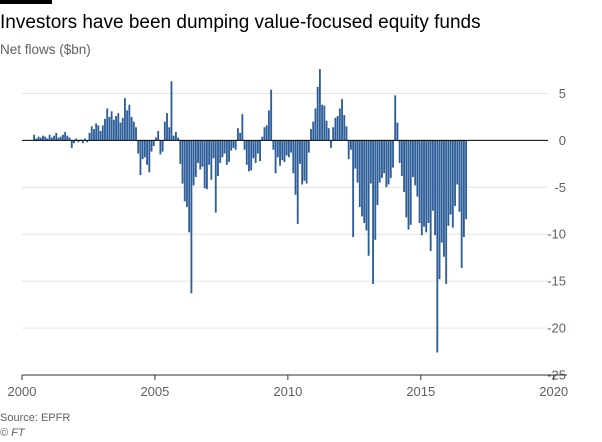 Image resolution: width=602 pixels, height=442 pixels. What do you see at coordinates (35, 418) in the screenshot?
I see `source-note: Source: EPFR` at bounding box center [35, 418].